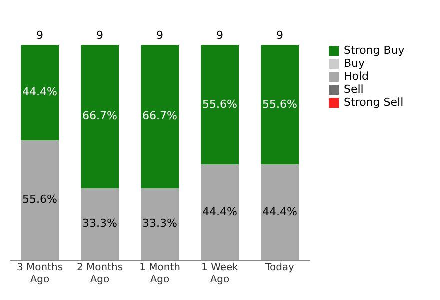 This screenshot has height=300, width=440. I want to click on legend-label: Sell, so click(354, 89).